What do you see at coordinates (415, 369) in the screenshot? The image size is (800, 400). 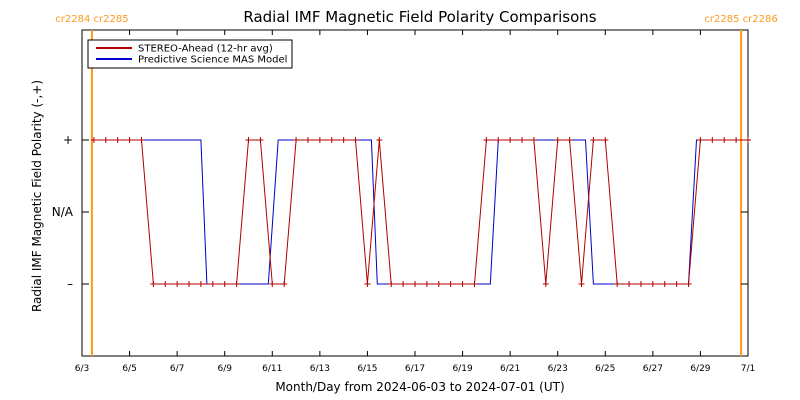 I see `x-tick-label: 6/17` at bounding box center [415, 369].